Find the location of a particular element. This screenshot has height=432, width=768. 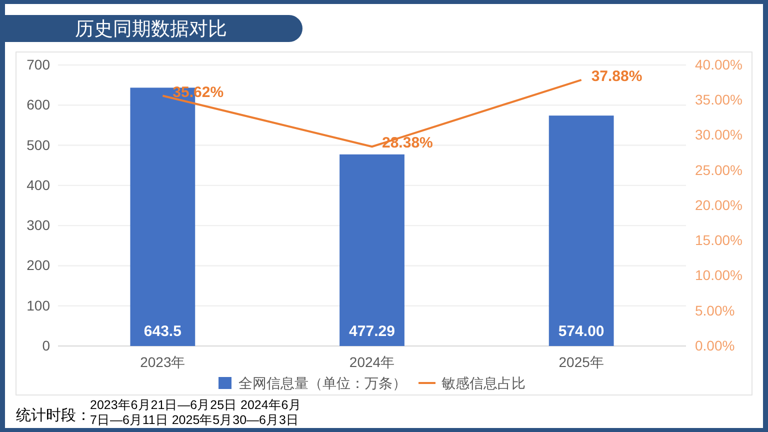

y2-tick-label: 40.00% is located at coordinates (718, 64).